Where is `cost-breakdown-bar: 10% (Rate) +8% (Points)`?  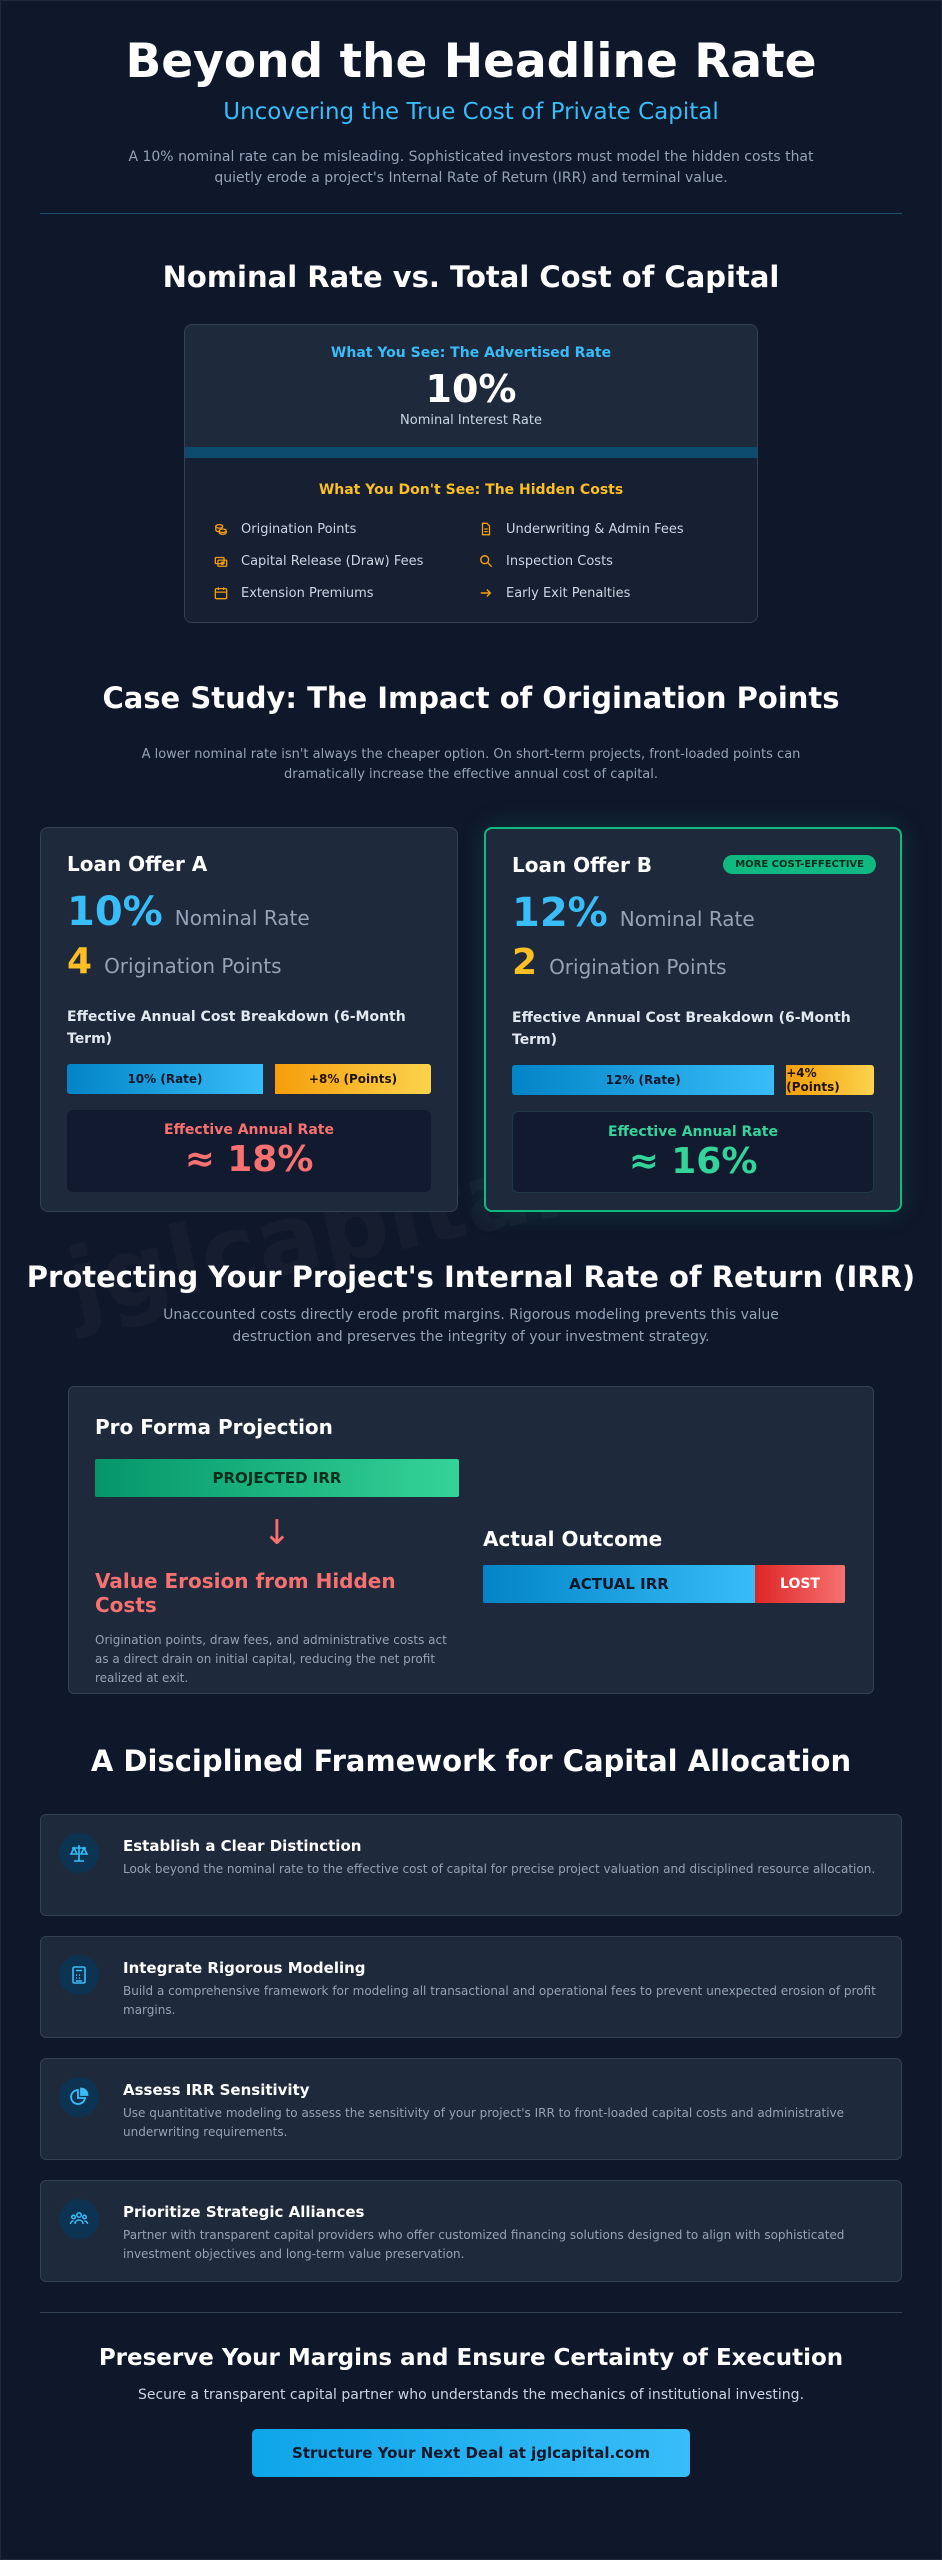 cost-breakdown-bar: 10% (Rate) +8% (Points) is located at coordinates (249, 1079).